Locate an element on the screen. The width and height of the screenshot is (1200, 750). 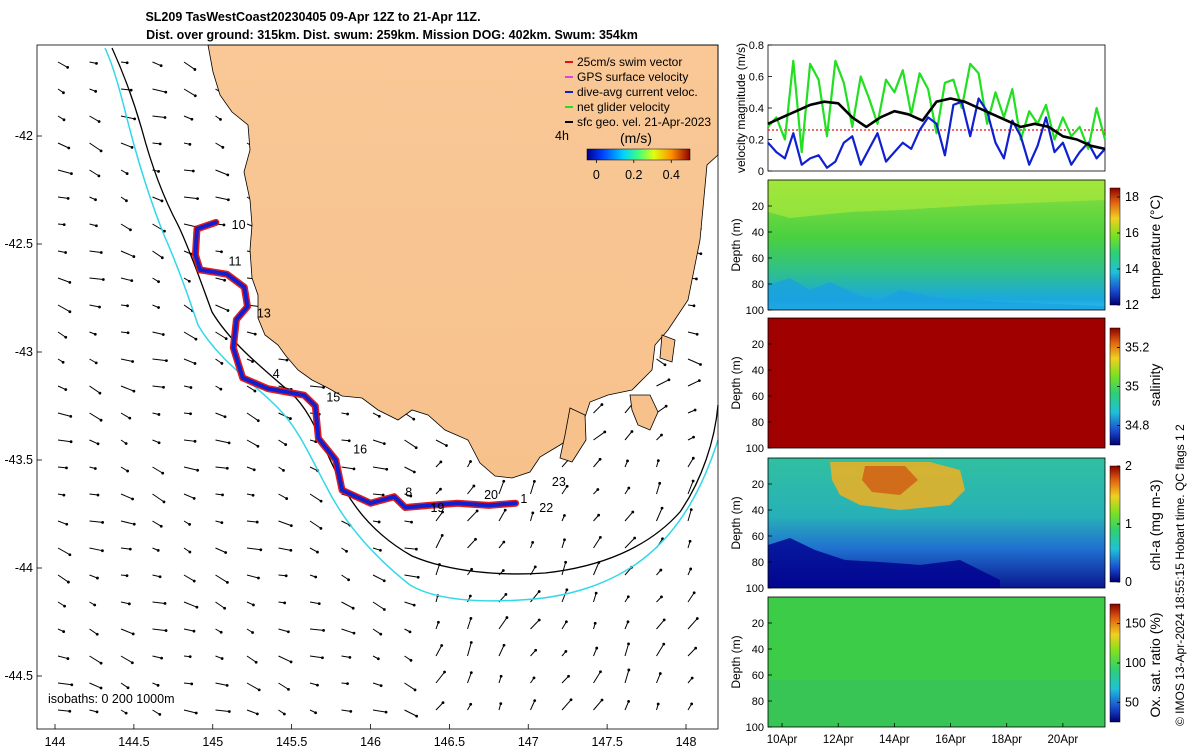
oxygen-deep-band is located at coordinates (936, 703).